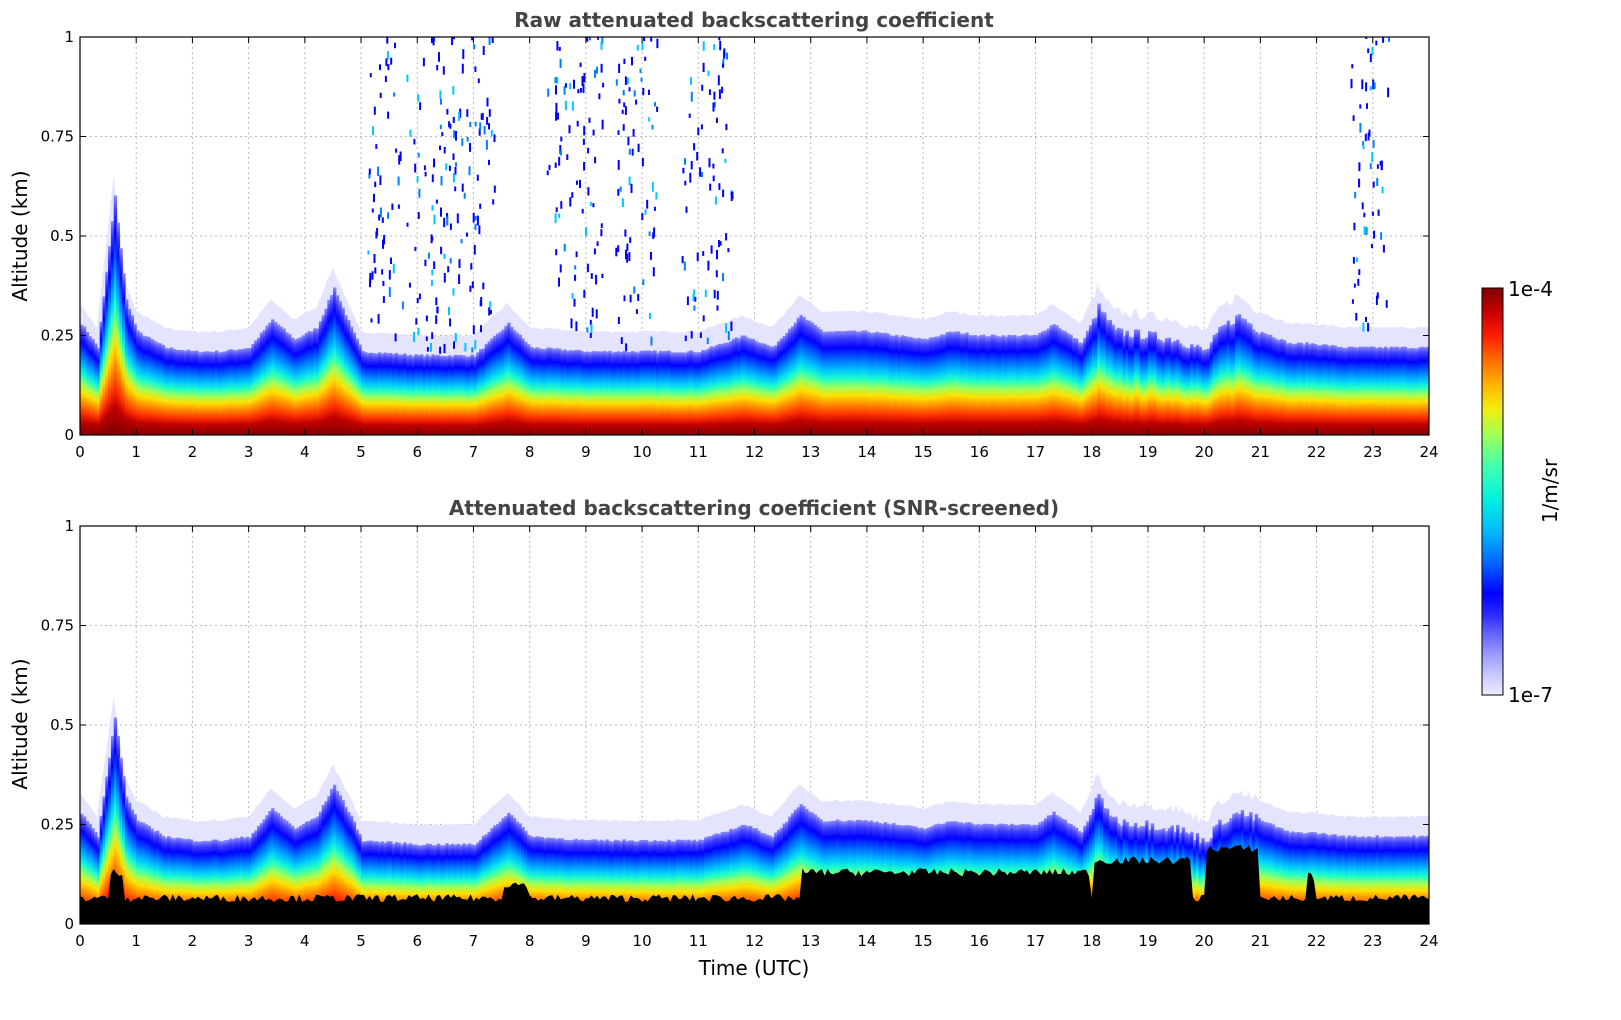 Image resolution: width=1621 pixels, height=1020 pixels. Describe the element at coordinates (57, 626) in the screenshot. I see `y-tick-label: 0.75` at that location.